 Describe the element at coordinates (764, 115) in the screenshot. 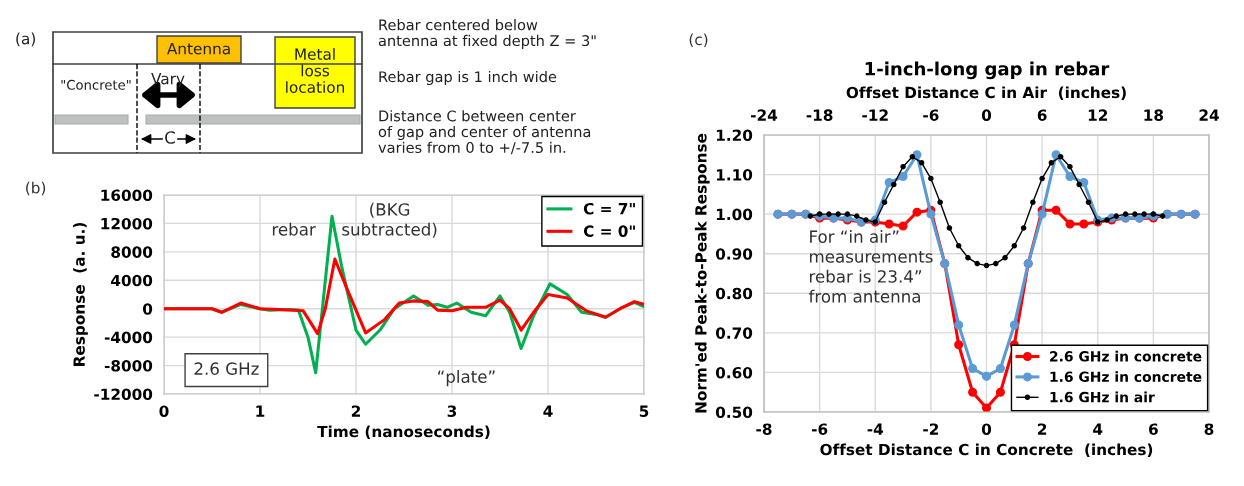

I see `x2-tick-label: -24` at that location.